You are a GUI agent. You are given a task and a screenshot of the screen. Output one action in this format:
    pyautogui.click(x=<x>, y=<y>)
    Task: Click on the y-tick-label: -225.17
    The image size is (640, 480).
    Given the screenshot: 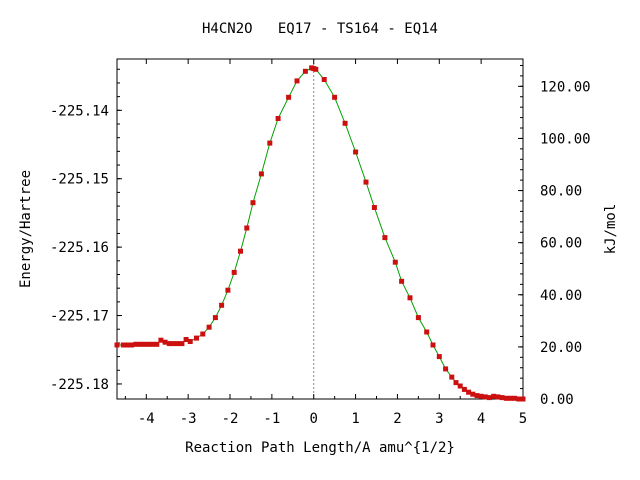 What is the action you would take?
    pyautogui.click(x=79, y=317)
    